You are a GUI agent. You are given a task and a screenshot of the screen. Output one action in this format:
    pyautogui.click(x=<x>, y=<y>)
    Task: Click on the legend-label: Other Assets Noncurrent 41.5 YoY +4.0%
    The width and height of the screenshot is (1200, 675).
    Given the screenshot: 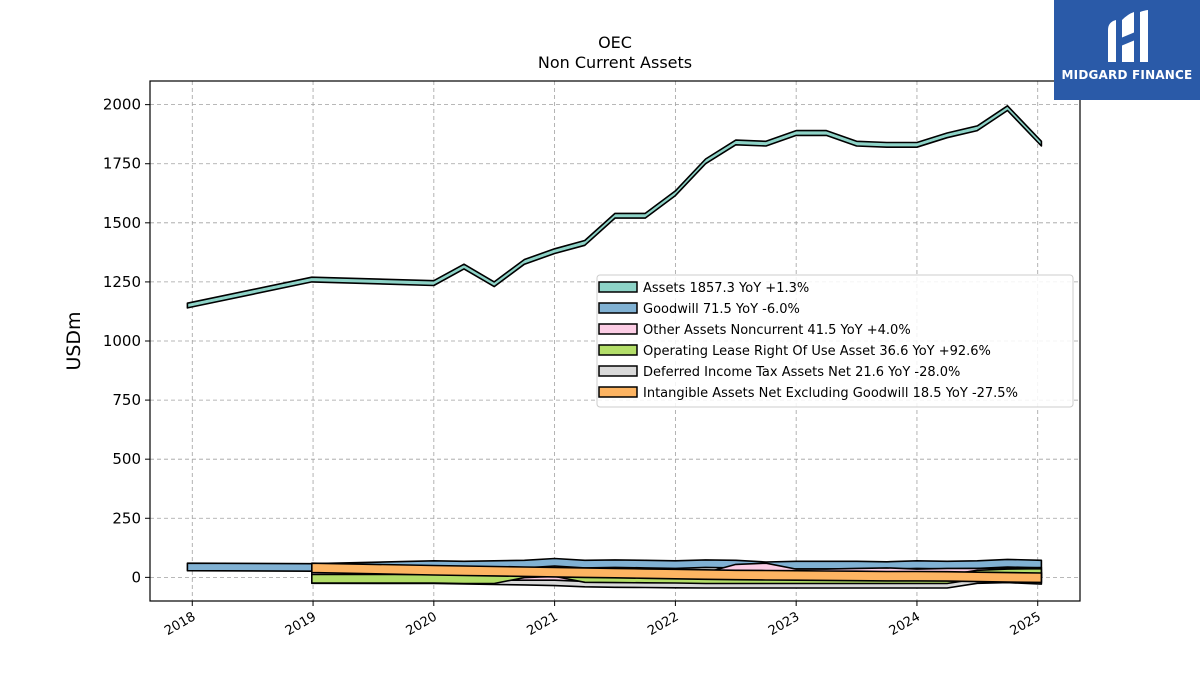 What is the action you would take?
    pyautogui.click(x=777, y=330)
    